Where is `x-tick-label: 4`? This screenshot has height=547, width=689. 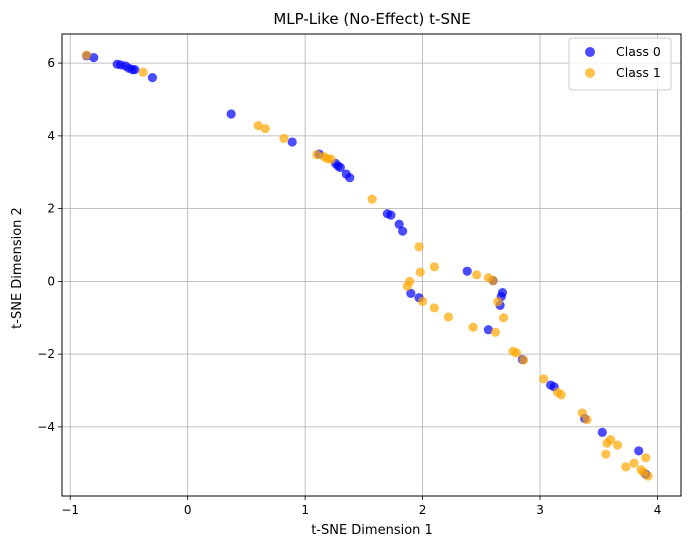
x-tick-label: 4 is located at coordinates (658, 510).